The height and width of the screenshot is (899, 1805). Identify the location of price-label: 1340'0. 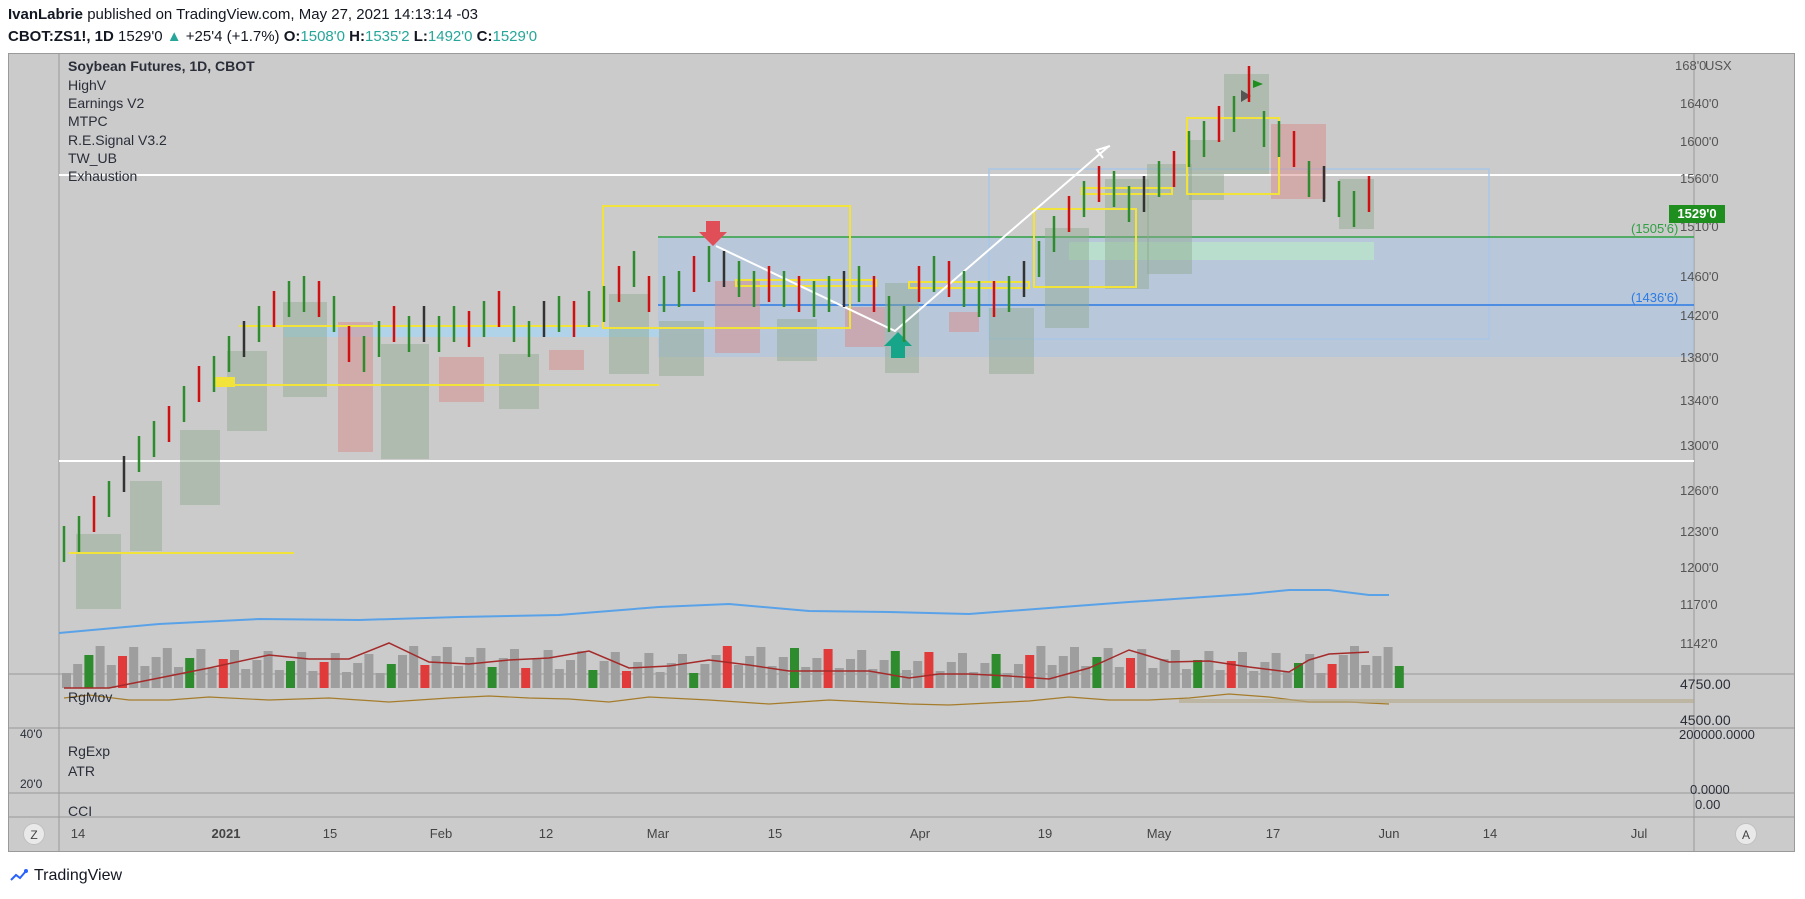
(1699, 400).